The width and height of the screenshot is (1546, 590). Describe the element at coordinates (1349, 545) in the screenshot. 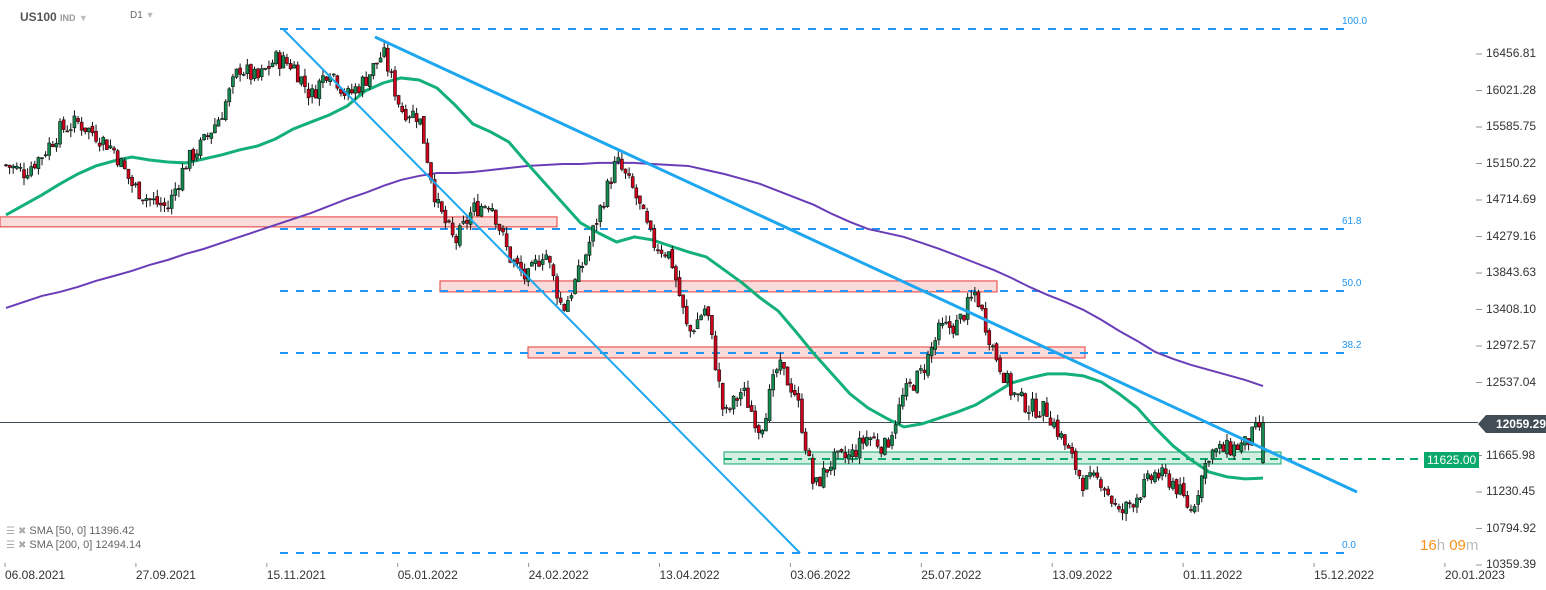

I see `fib-label: 0.0` at that location.